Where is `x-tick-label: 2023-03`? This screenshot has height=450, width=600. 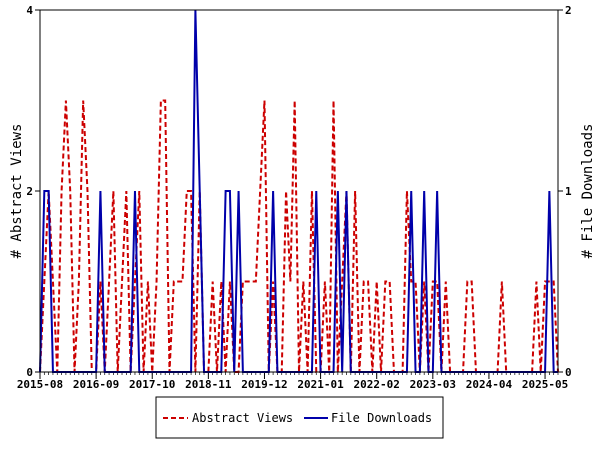
x-tick-label: 2023-03 is located at coordinates (433, 384).